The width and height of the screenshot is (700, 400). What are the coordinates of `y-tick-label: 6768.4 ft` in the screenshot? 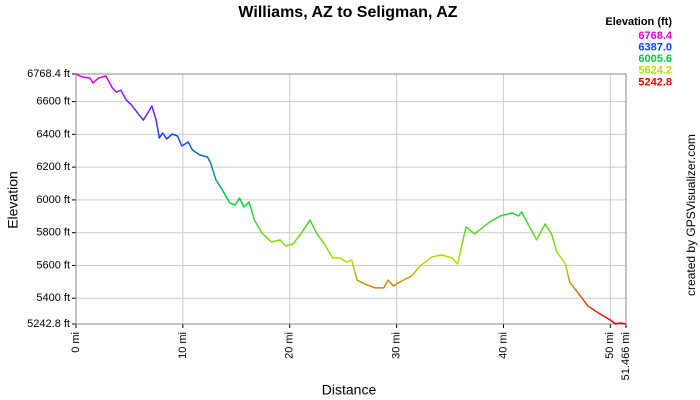 It's located at (48, 74).